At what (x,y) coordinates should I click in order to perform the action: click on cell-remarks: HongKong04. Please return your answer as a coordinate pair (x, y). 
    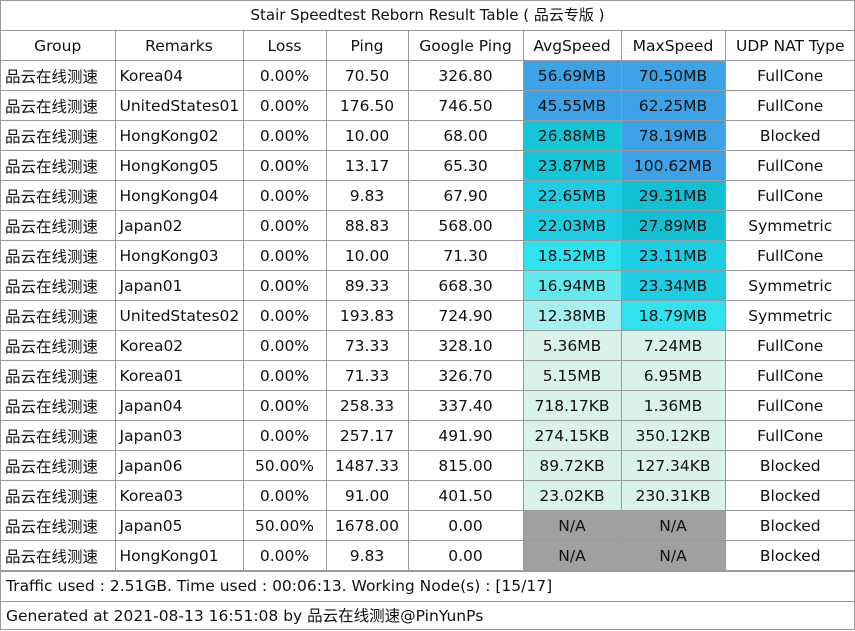
    Looking at the image, I should click on (179, 195).